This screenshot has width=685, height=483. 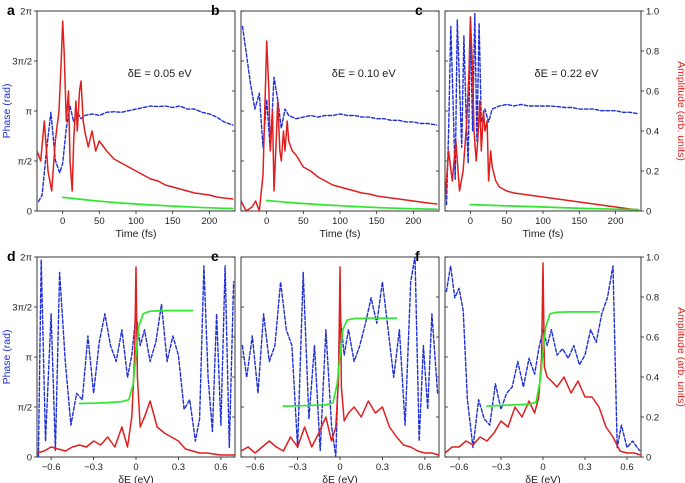 I want to click on plot-frame, so click(x=340, y=111).